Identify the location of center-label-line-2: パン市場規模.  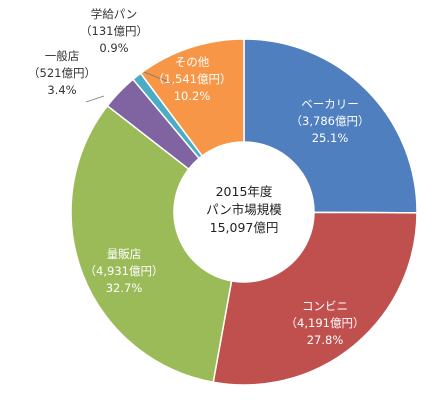
(244, 209).